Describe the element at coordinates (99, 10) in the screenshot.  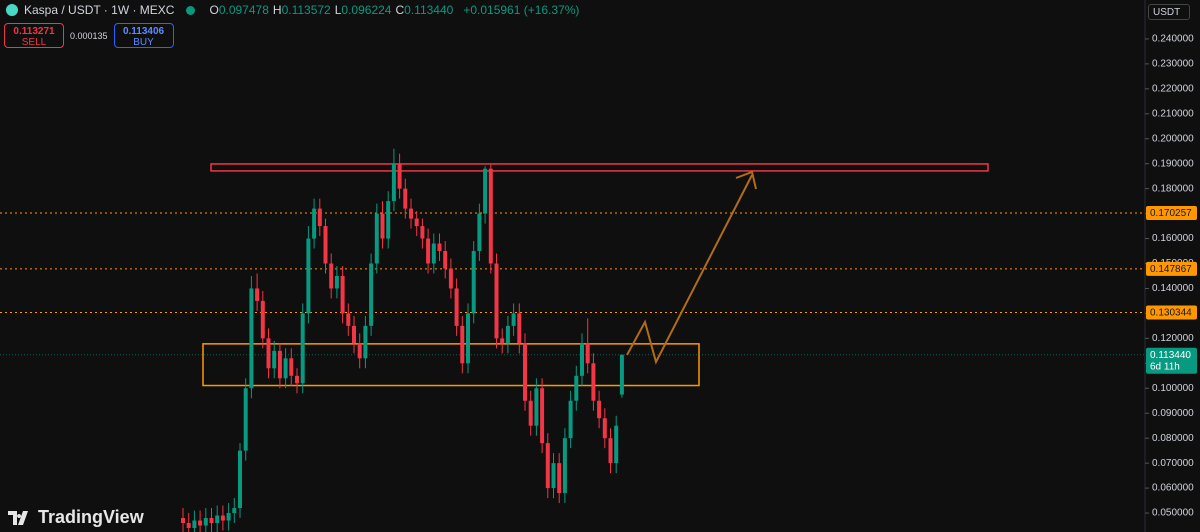
I see `symbol: Kaspa / USDT · 1W · MEXC` at that location.